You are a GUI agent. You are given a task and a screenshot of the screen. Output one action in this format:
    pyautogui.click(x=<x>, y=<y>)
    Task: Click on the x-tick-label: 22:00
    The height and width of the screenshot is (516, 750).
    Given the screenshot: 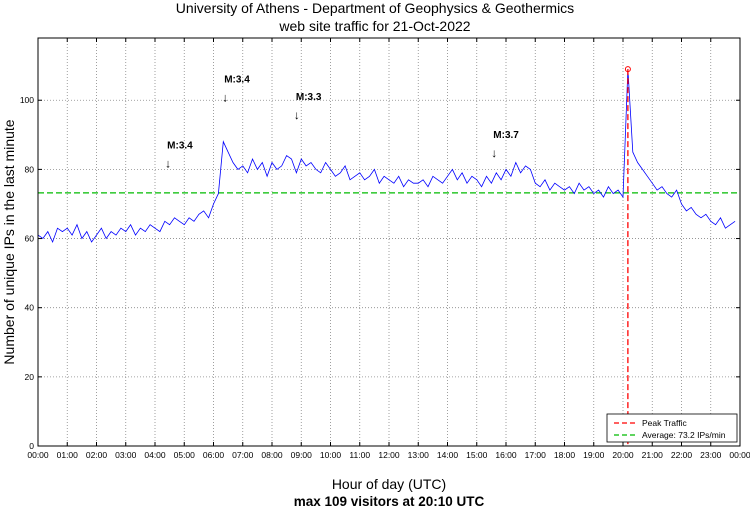 What is the action you would take?
    pyautogui.click(x=682, y=455)
    